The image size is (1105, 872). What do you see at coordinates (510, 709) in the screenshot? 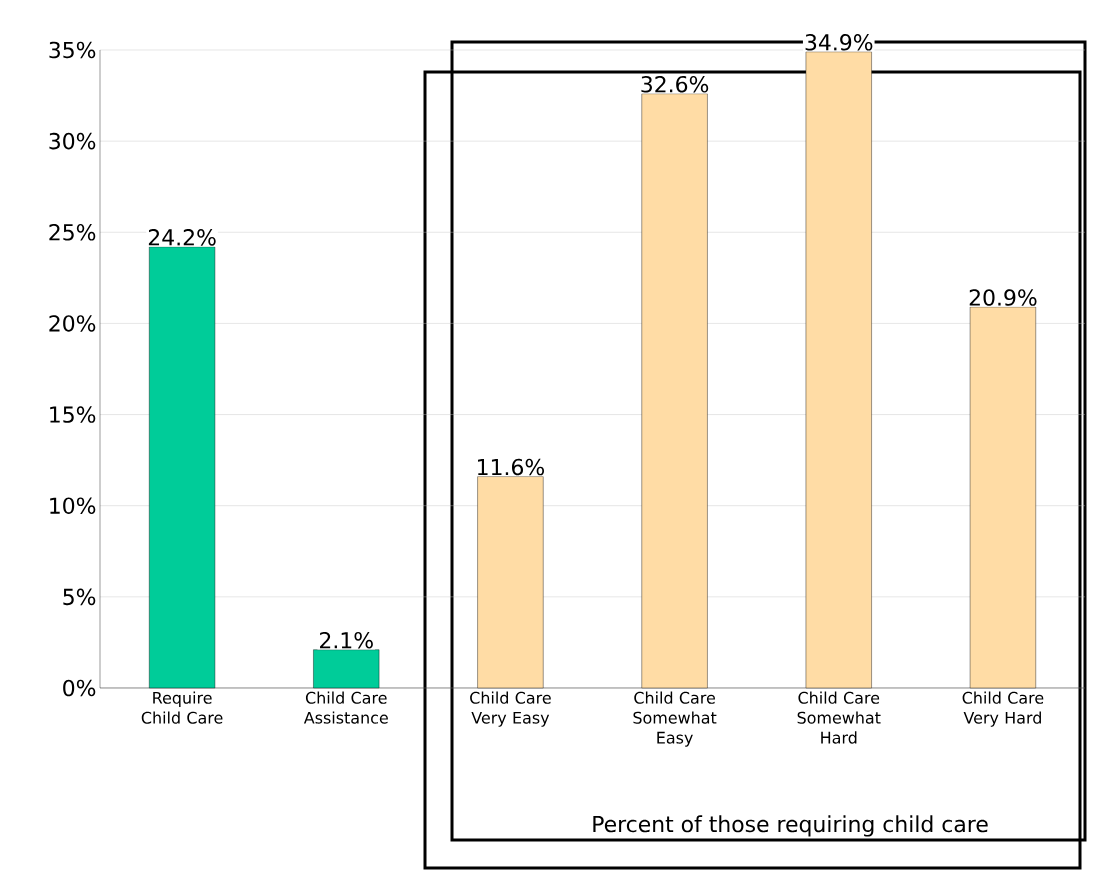
I see `x-tick-label: Child Care Very Easy` at bounding box center [510, 709].